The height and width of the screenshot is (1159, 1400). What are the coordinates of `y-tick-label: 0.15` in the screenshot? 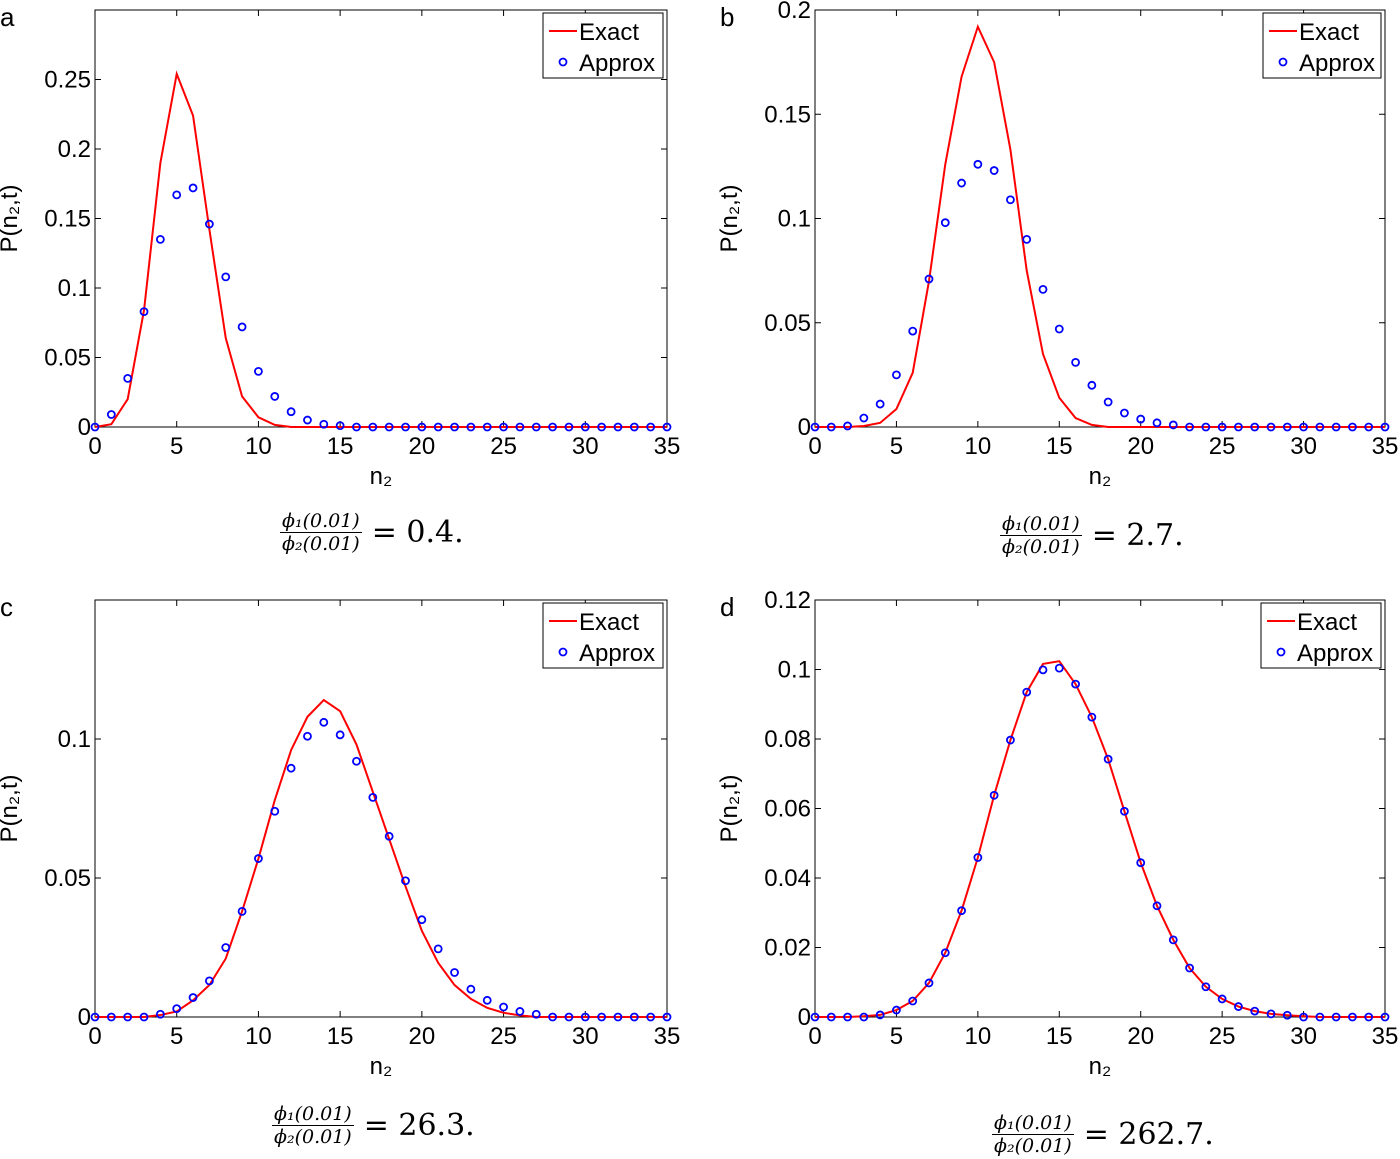 It's located at (67, 219).